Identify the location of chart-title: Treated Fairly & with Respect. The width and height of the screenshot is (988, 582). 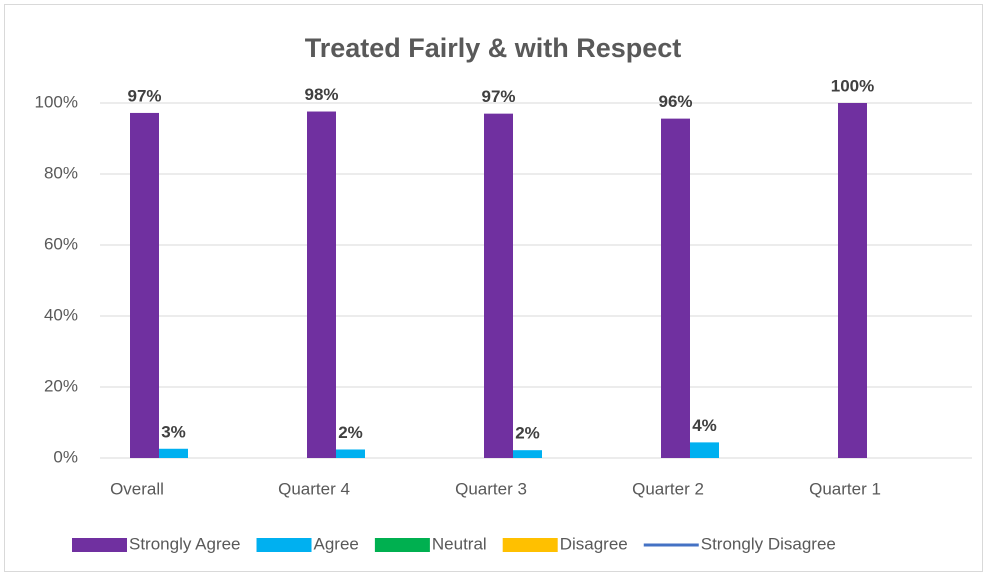
(493, 48).